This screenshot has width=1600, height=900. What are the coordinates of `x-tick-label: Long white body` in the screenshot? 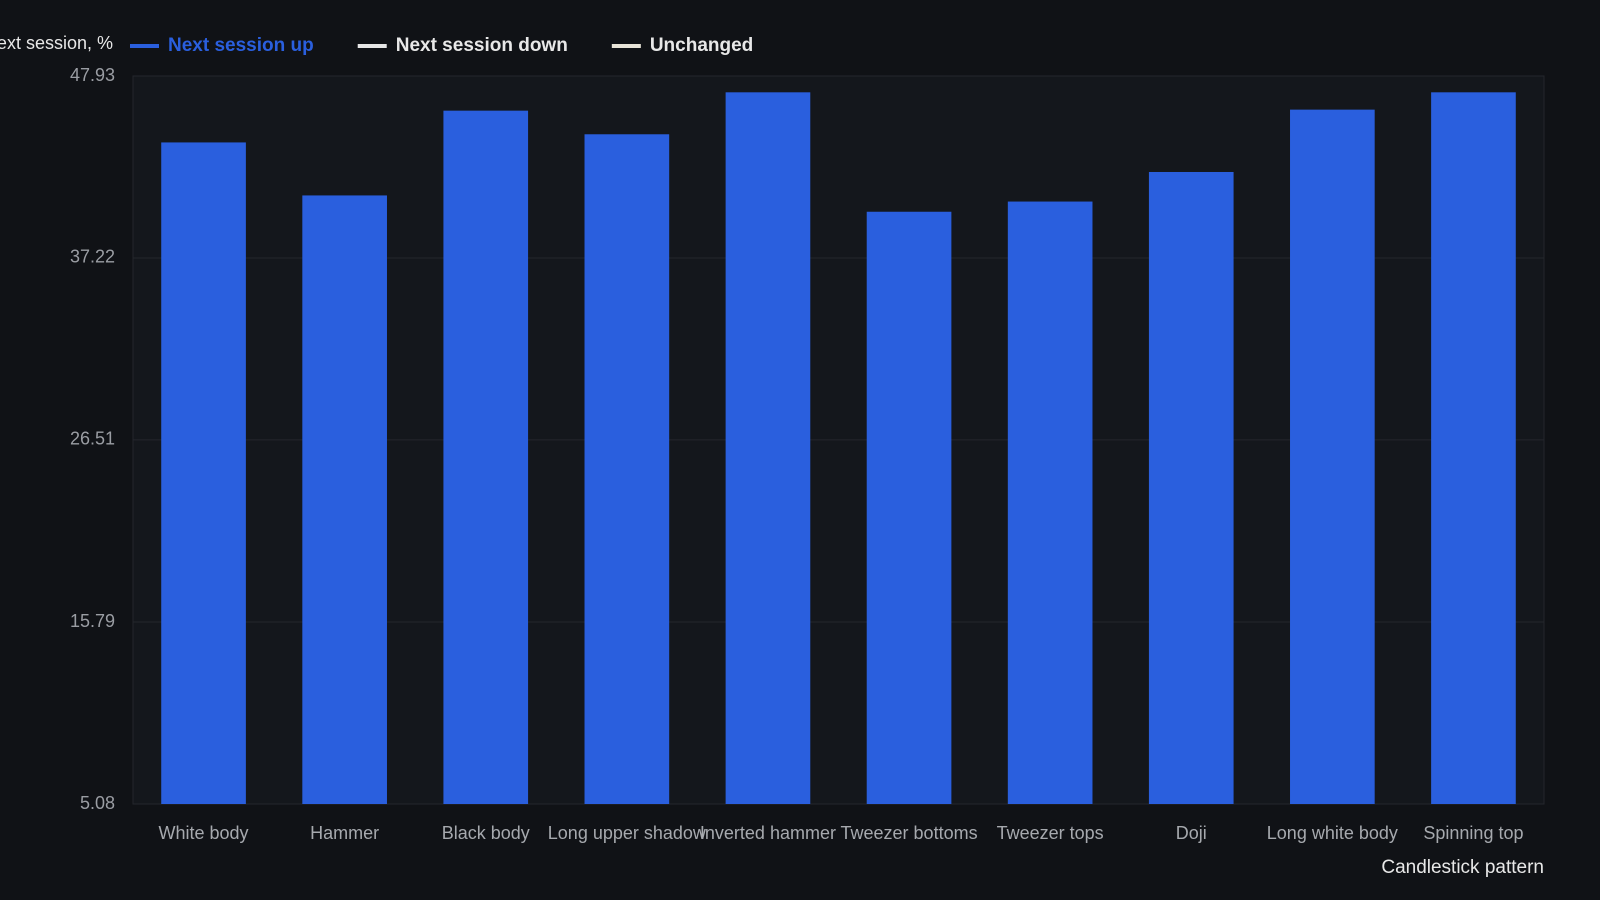 It's located at (1332, 833).